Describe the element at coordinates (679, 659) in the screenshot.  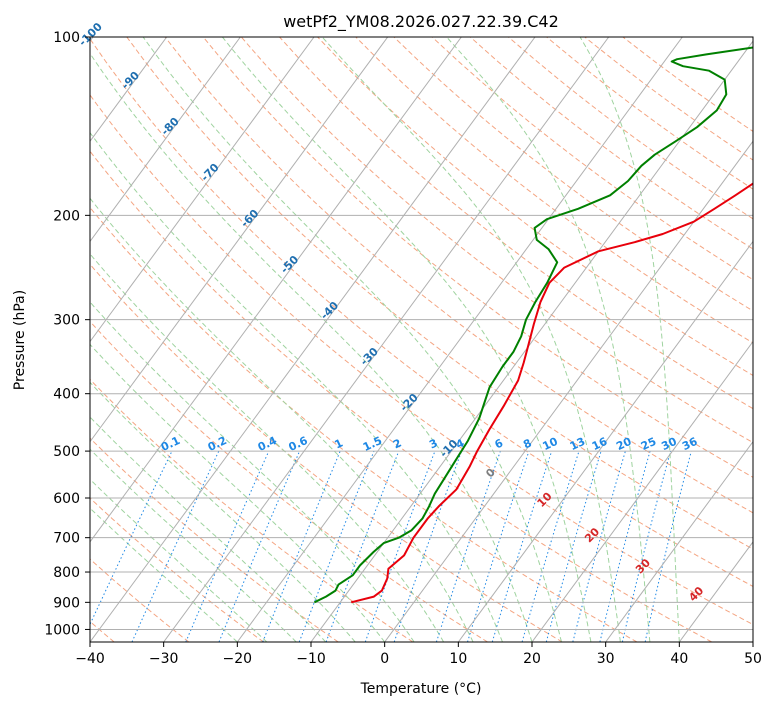
I see `x-tick-label: 40` at that location.